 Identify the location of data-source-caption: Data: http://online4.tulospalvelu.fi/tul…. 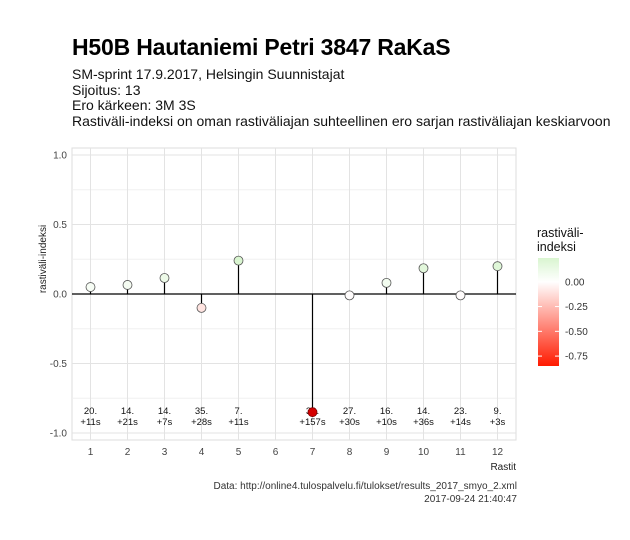
(365, 486).